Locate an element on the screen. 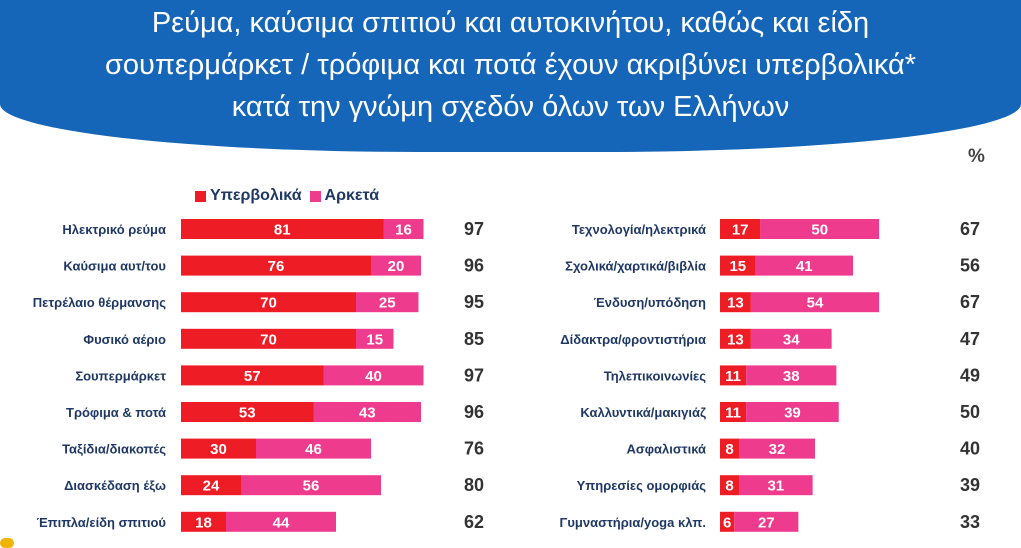  bar-value-0-3-1: 15 is located at coordinates (374, 339).